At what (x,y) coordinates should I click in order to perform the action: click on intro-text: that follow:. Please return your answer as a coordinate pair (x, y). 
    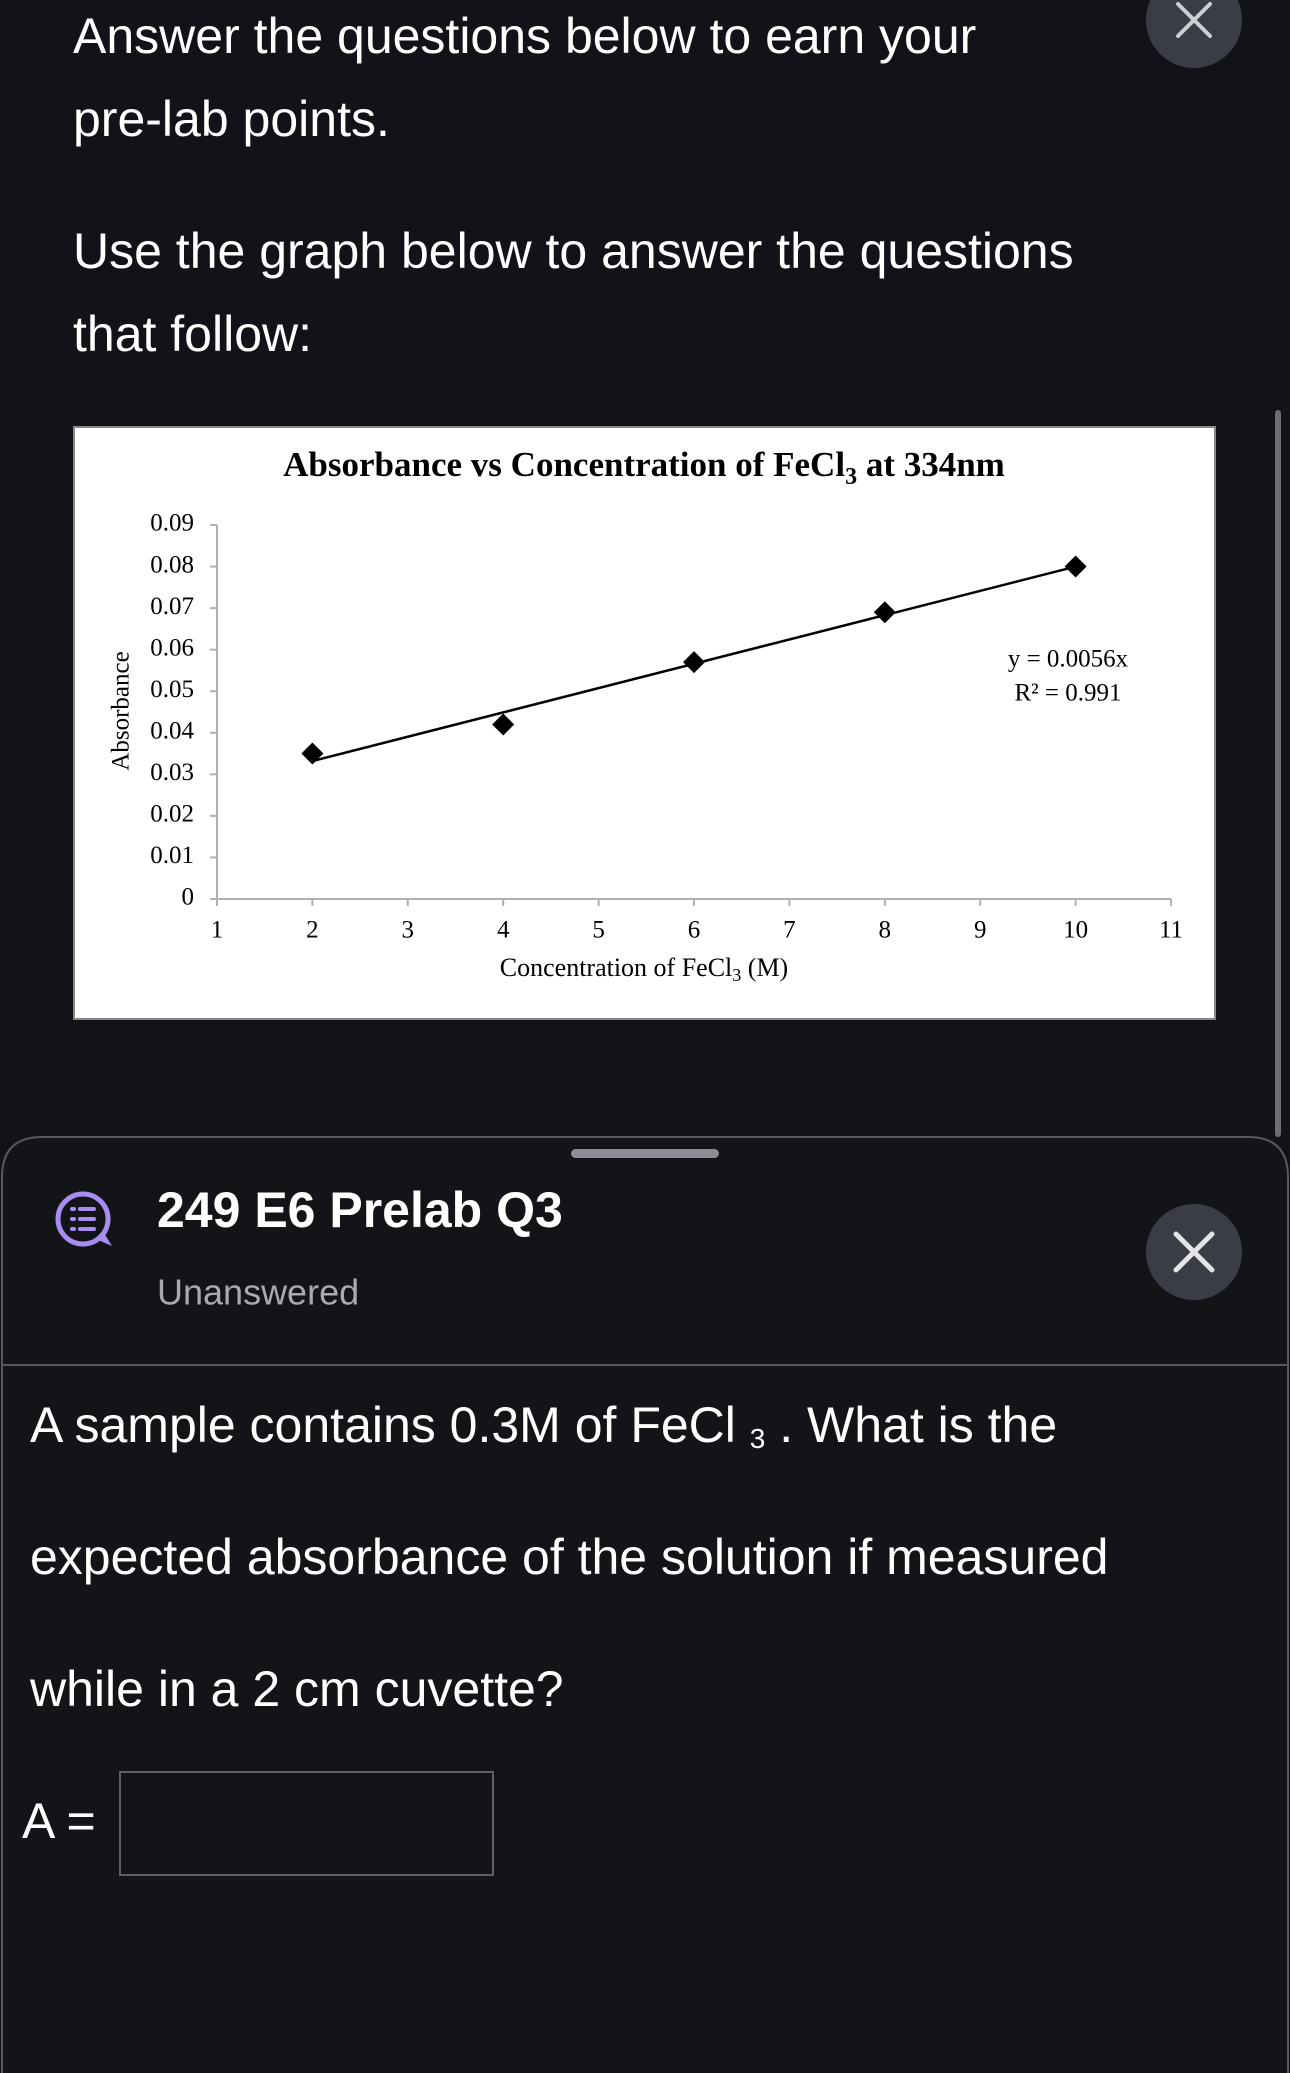
    Looking at the image, I should click on (192, 334).